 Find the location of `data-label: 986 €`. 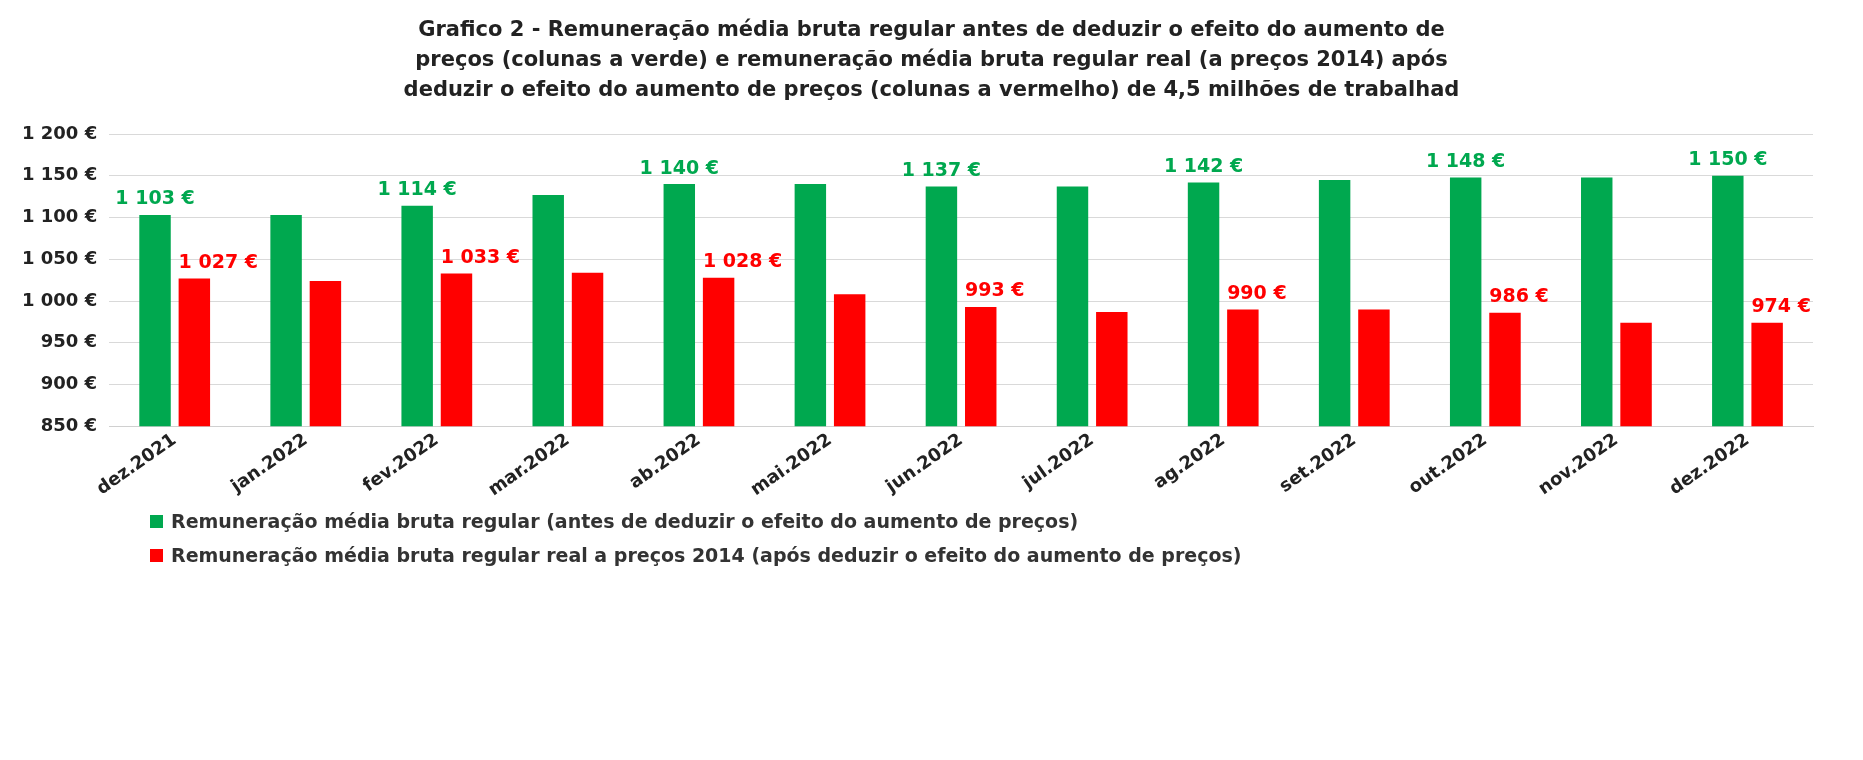

data-label: 986 € is located at coordinates (1519, 295).